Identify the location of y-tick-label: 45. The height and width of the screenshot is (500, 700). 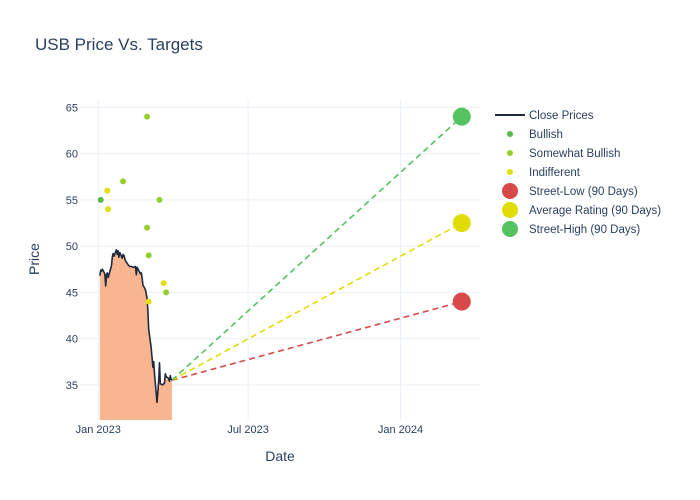
(72, 293).